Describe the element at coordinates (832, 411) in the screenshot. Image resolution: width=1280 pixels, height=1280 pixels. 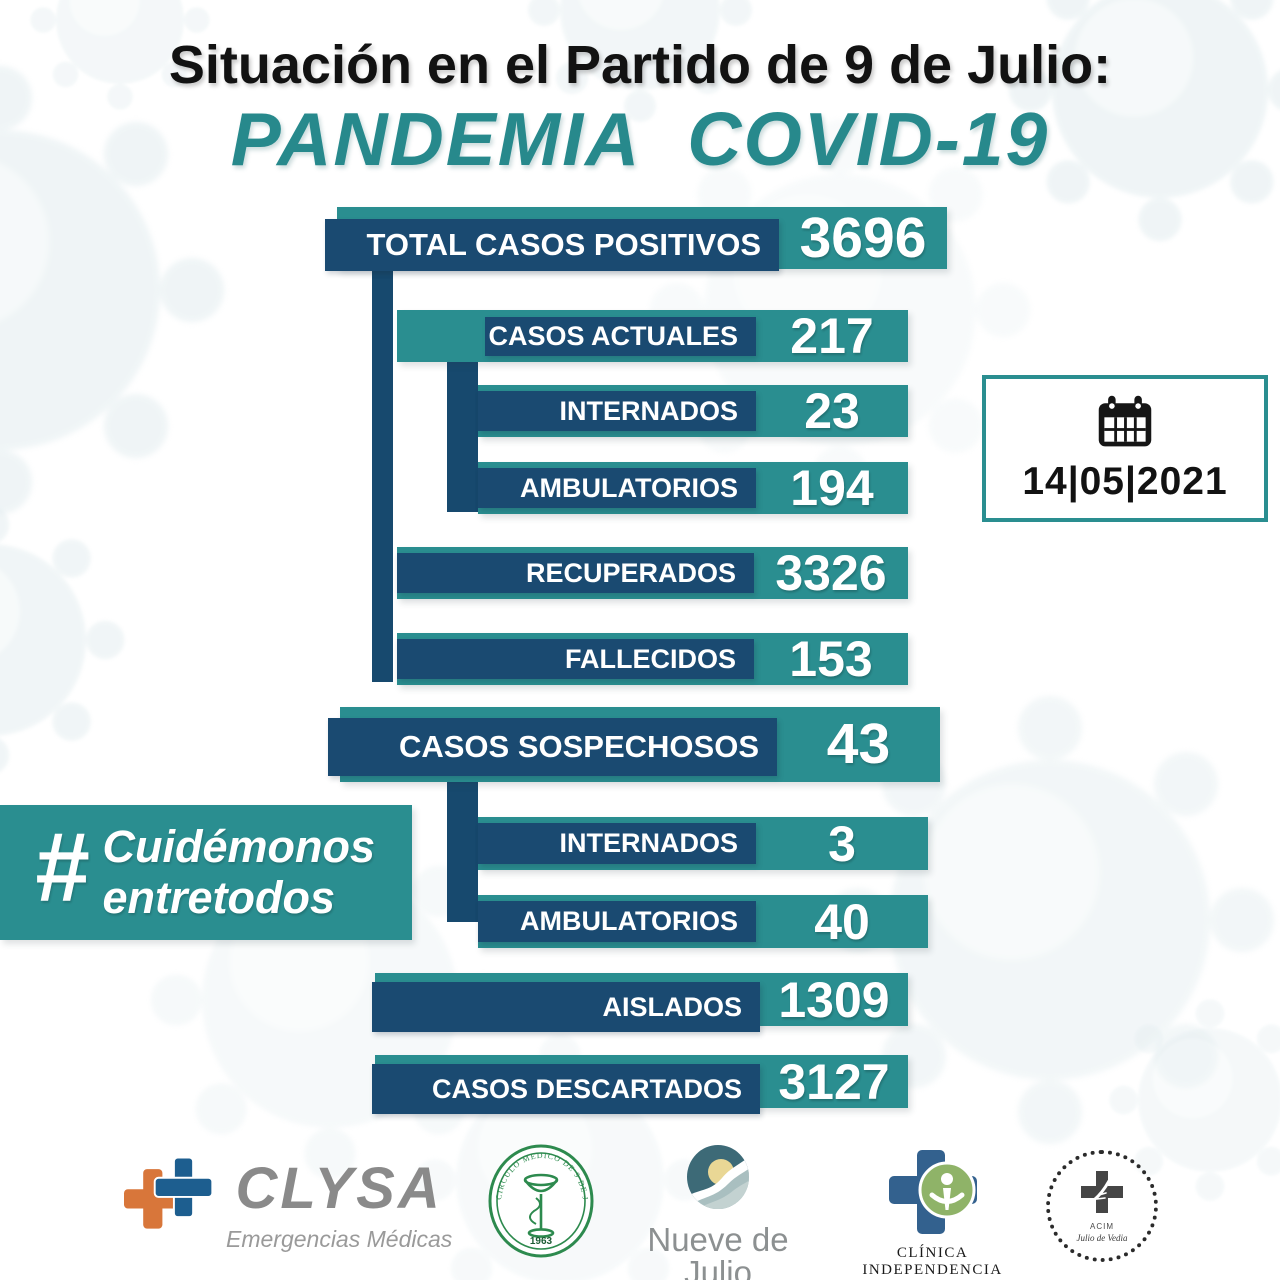
I see `stat-value: 23` at that location.